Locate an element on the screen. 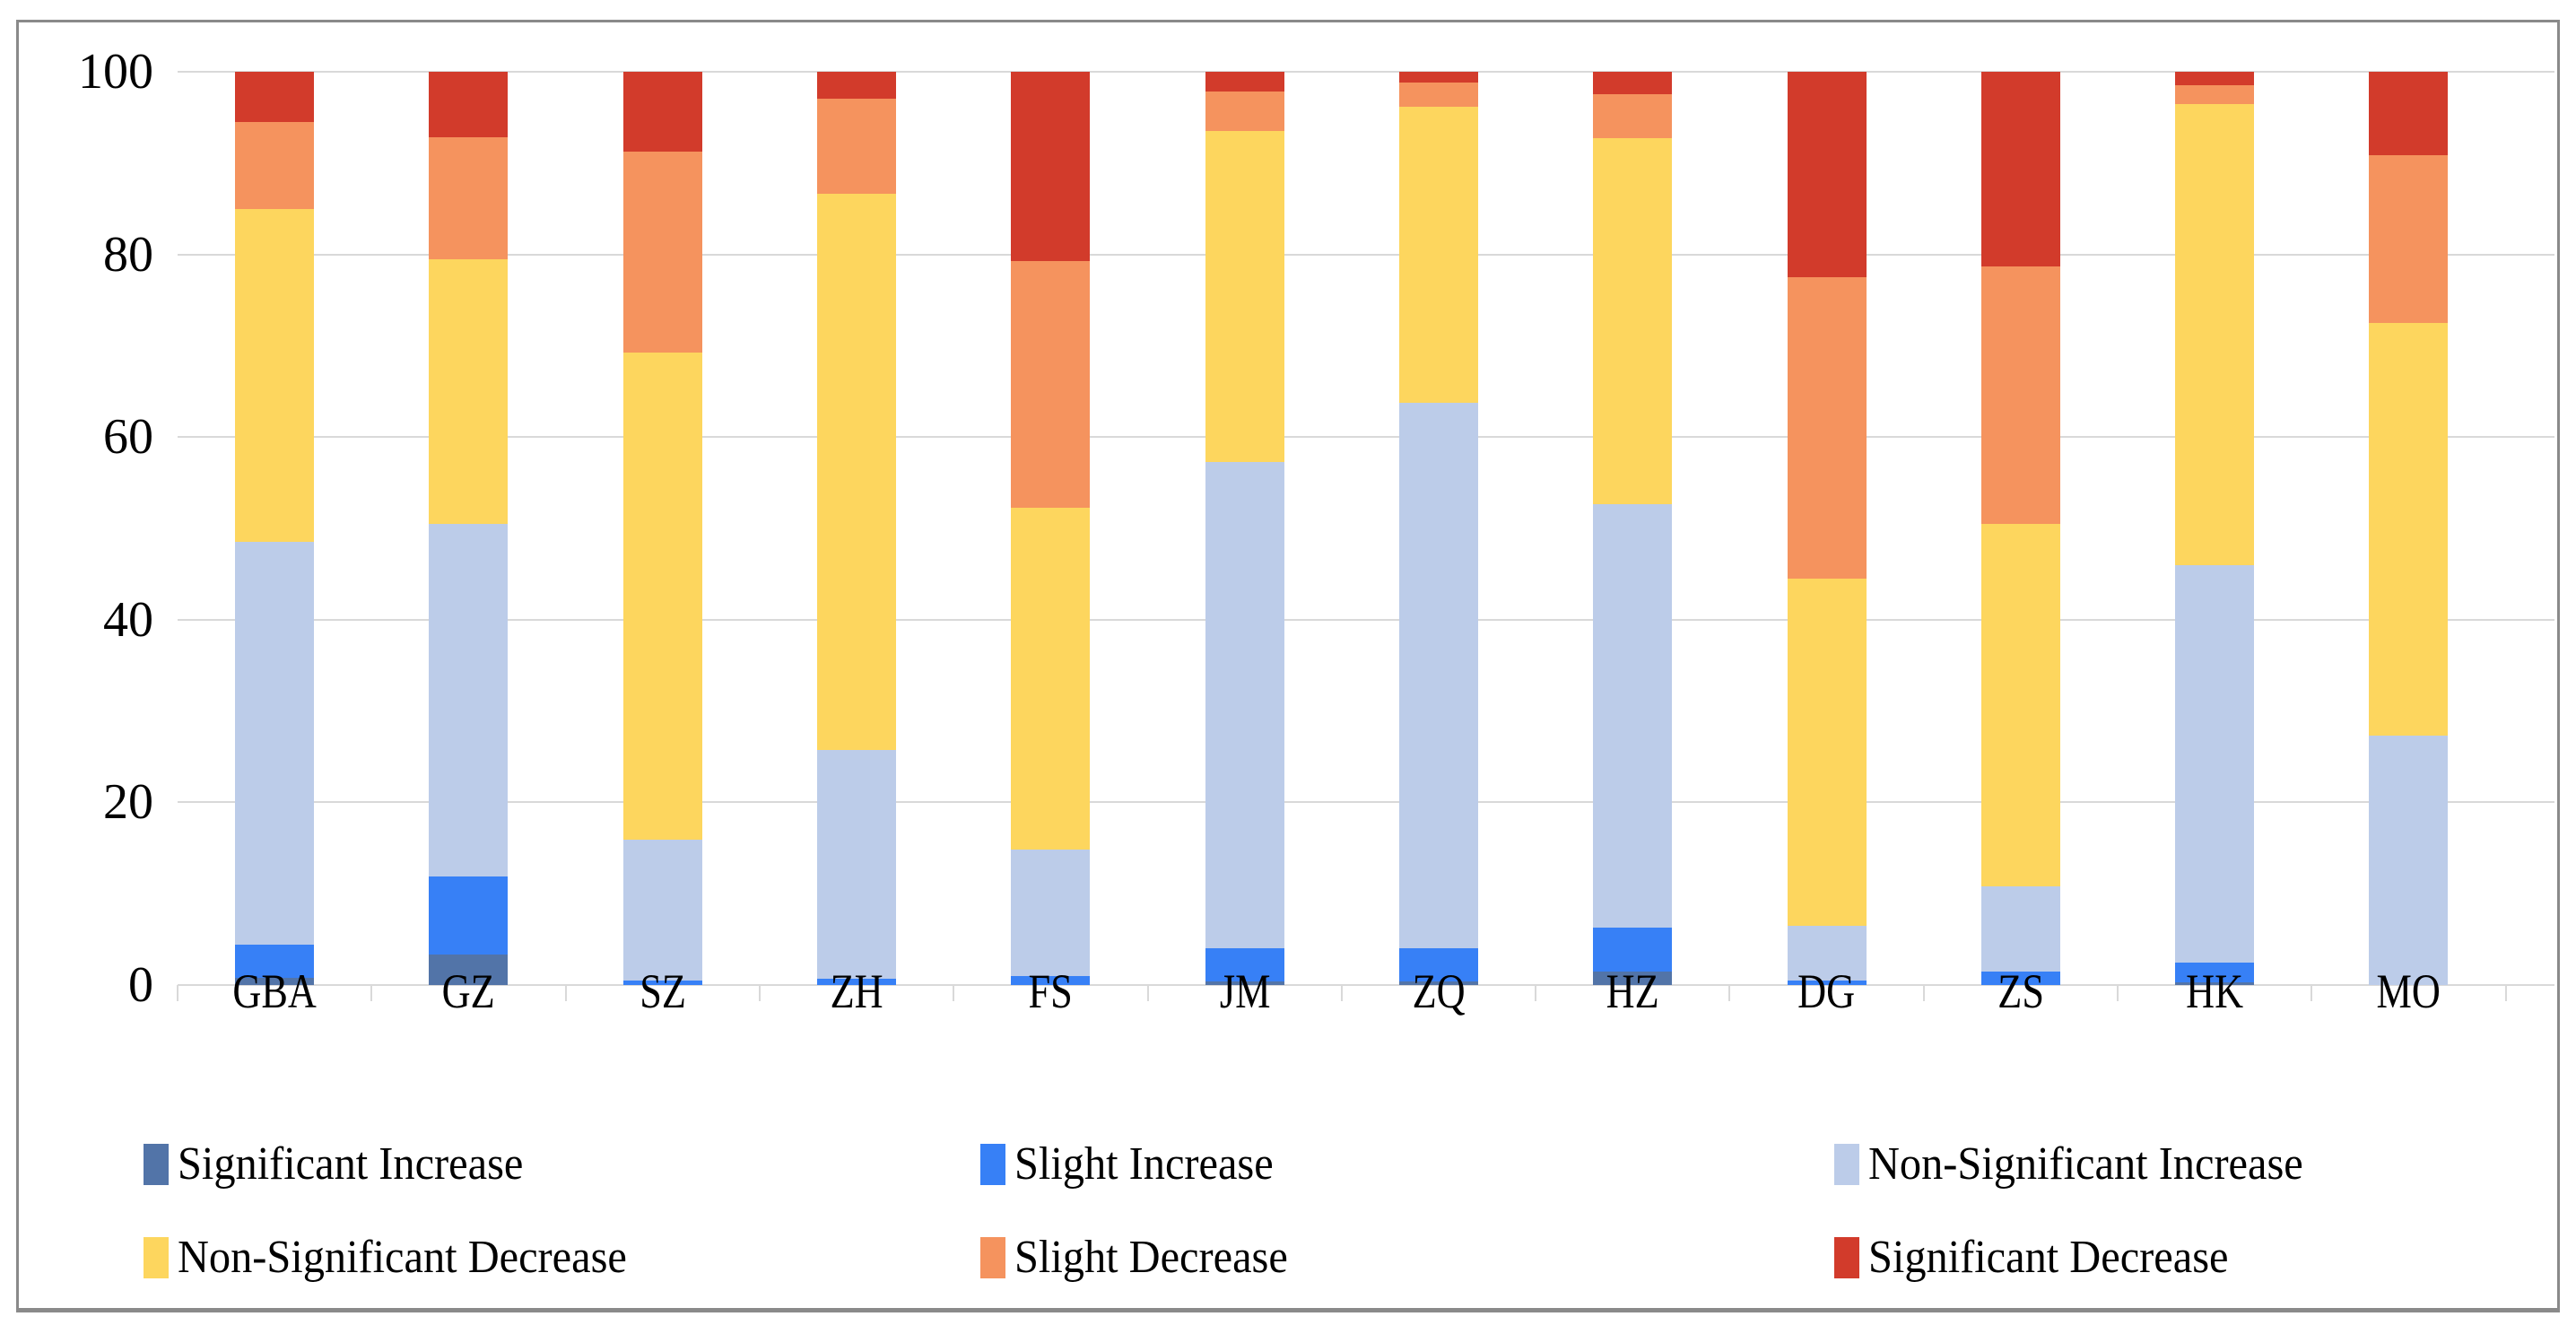  x-axis-category-label: DG is located at coordinates (1826, 991).